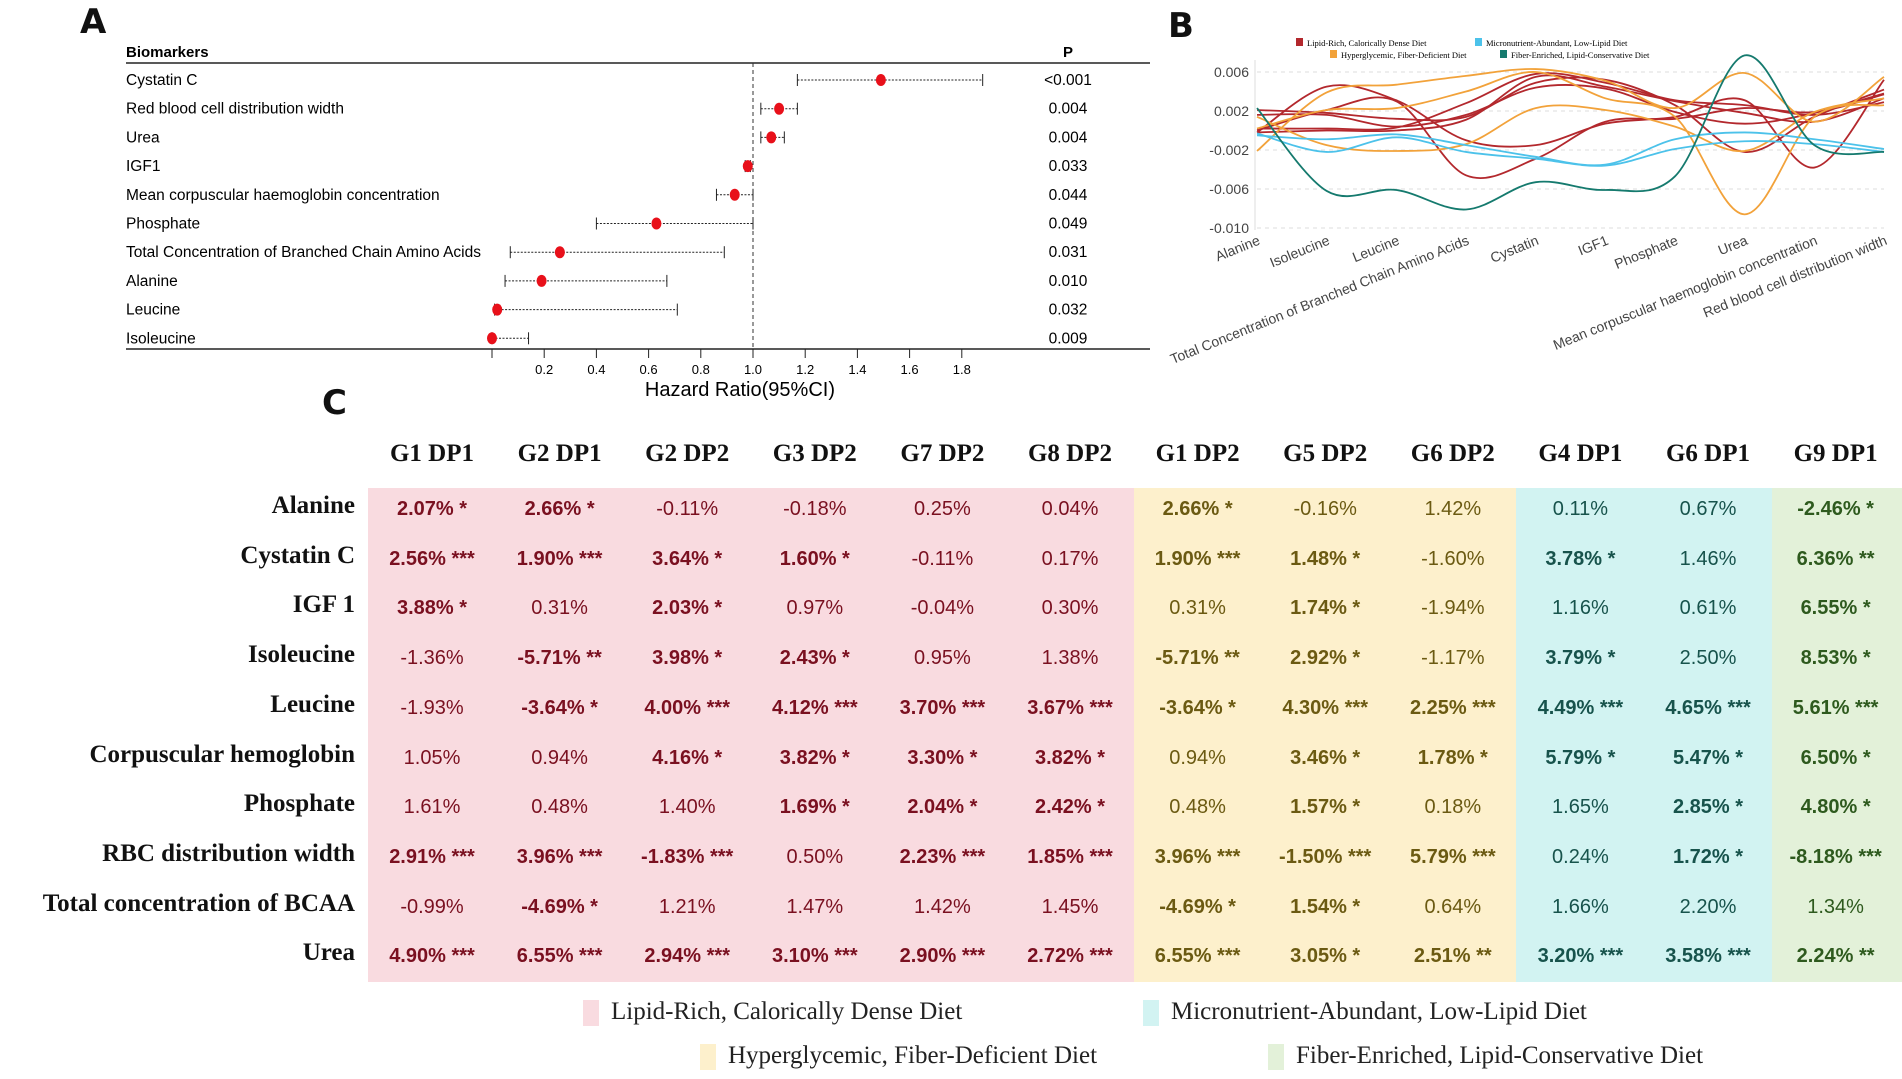 The height and width of the screenshot is (1079, 1902). I want to click on p-value: 0.049, so click(1068, 224).